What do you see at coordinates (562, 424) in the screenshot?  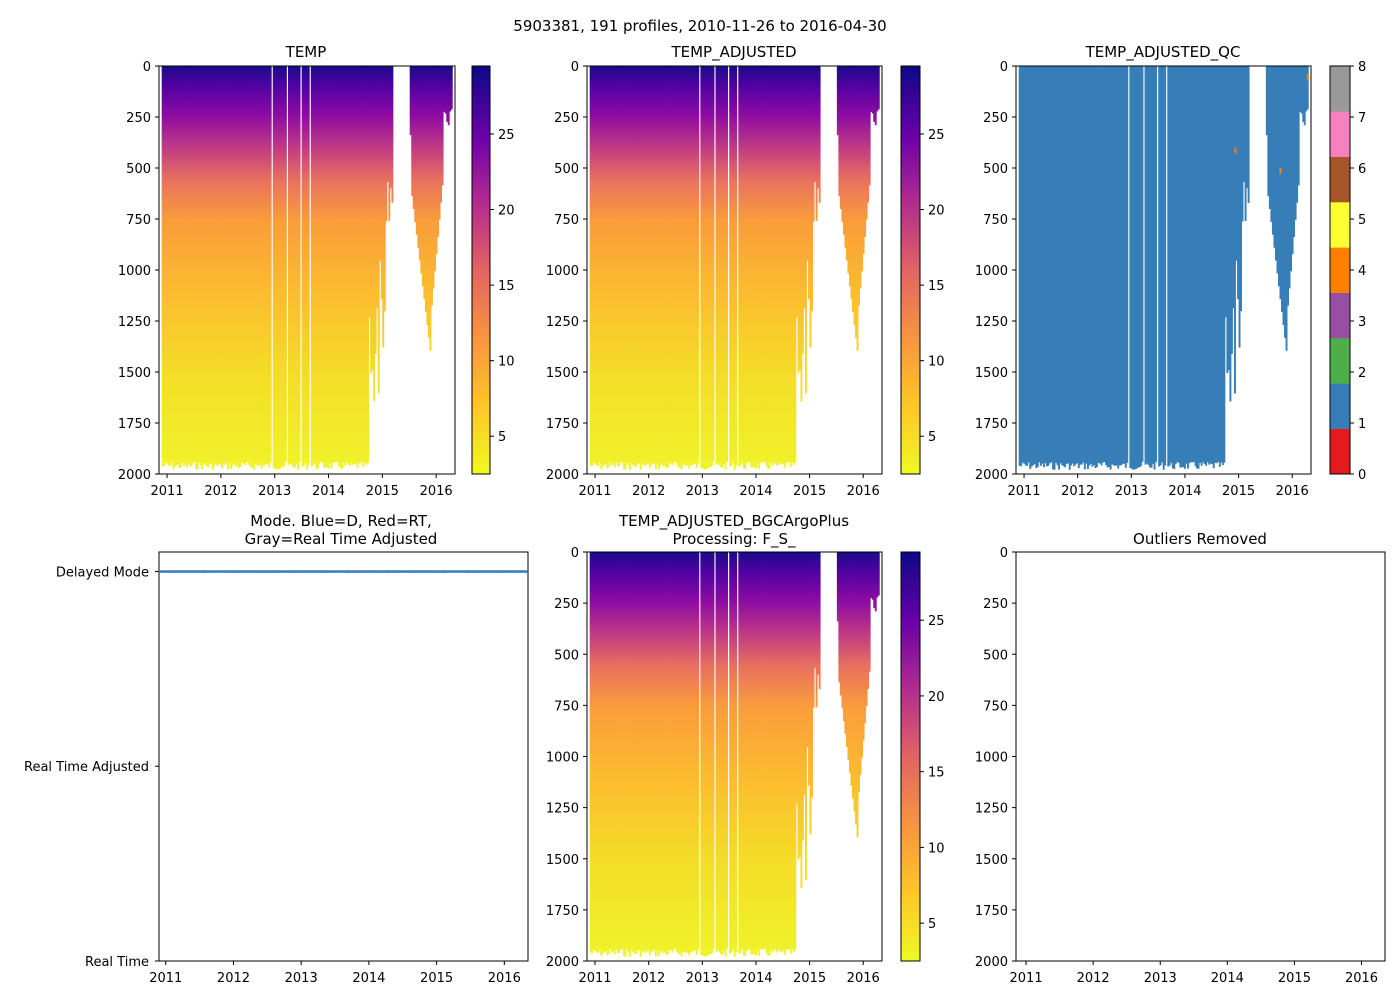 I see `y-tick-label: 1750` at bounding box center [562, 424].